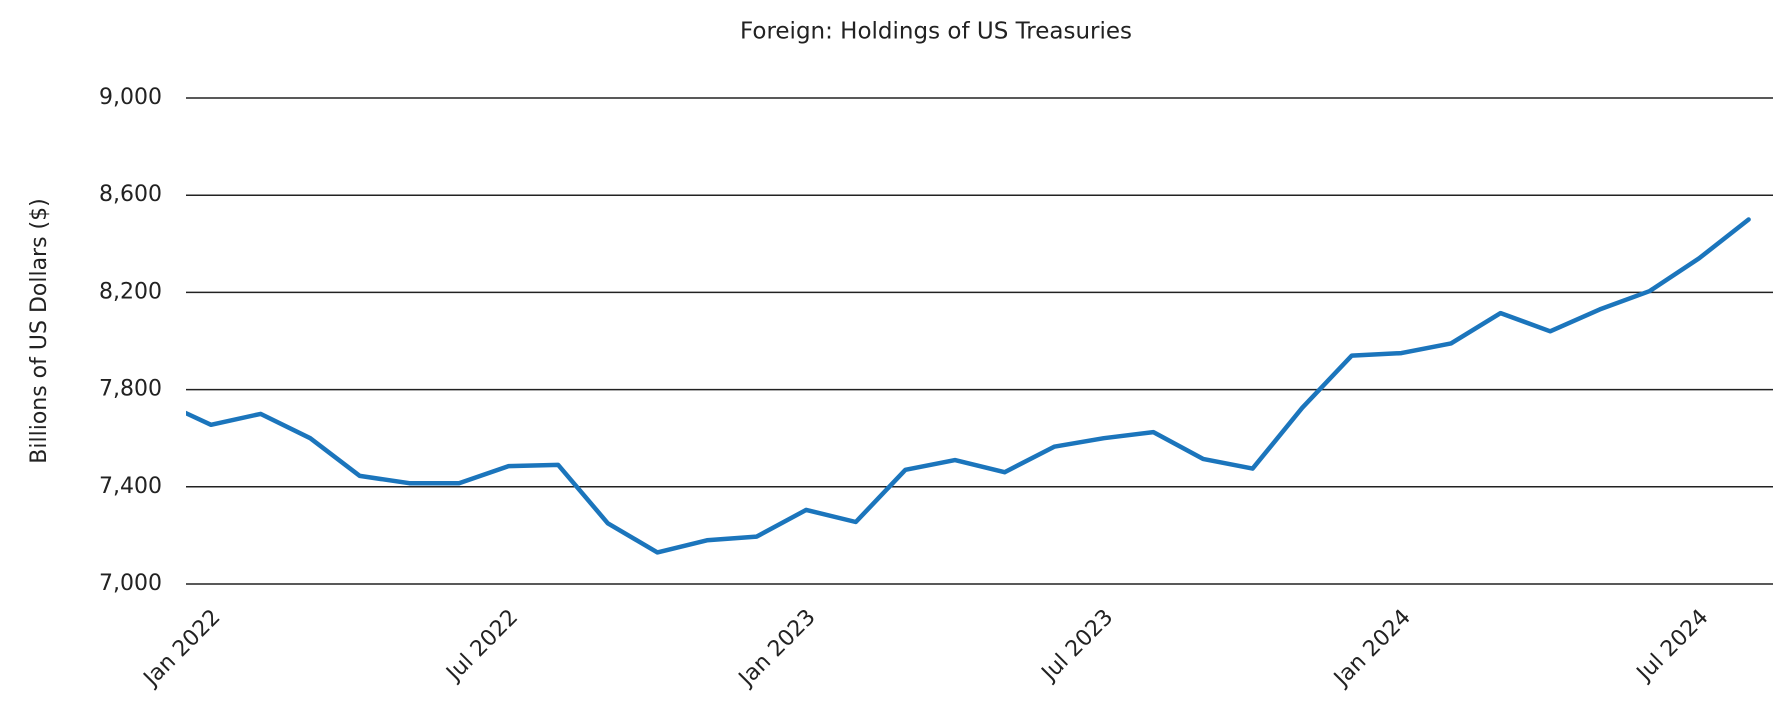 The image size is (1791, 727). I want to click on y-tick-label: 8,200, so click(130, 291).